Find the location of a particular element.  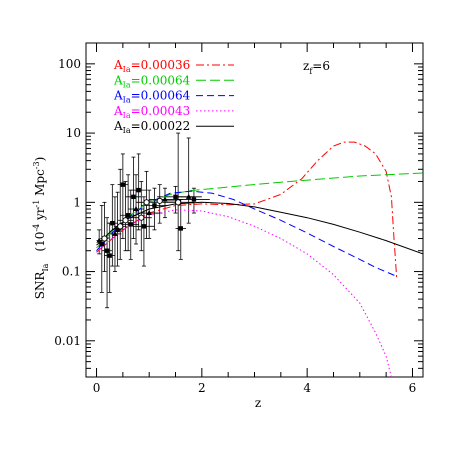

y-label-mid: yr is located at coordinates (40, 215).